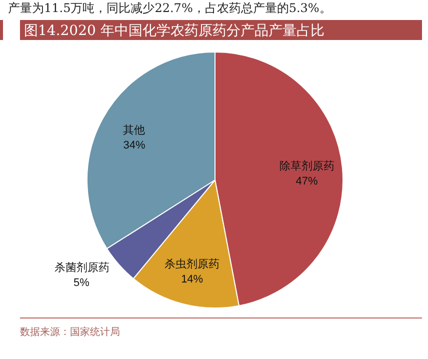 This screenshot has width=428, height=359. Describe the element at coordinates (306, 165) in the screenshot. I see `slice-label: 除草剂原药` at that location.